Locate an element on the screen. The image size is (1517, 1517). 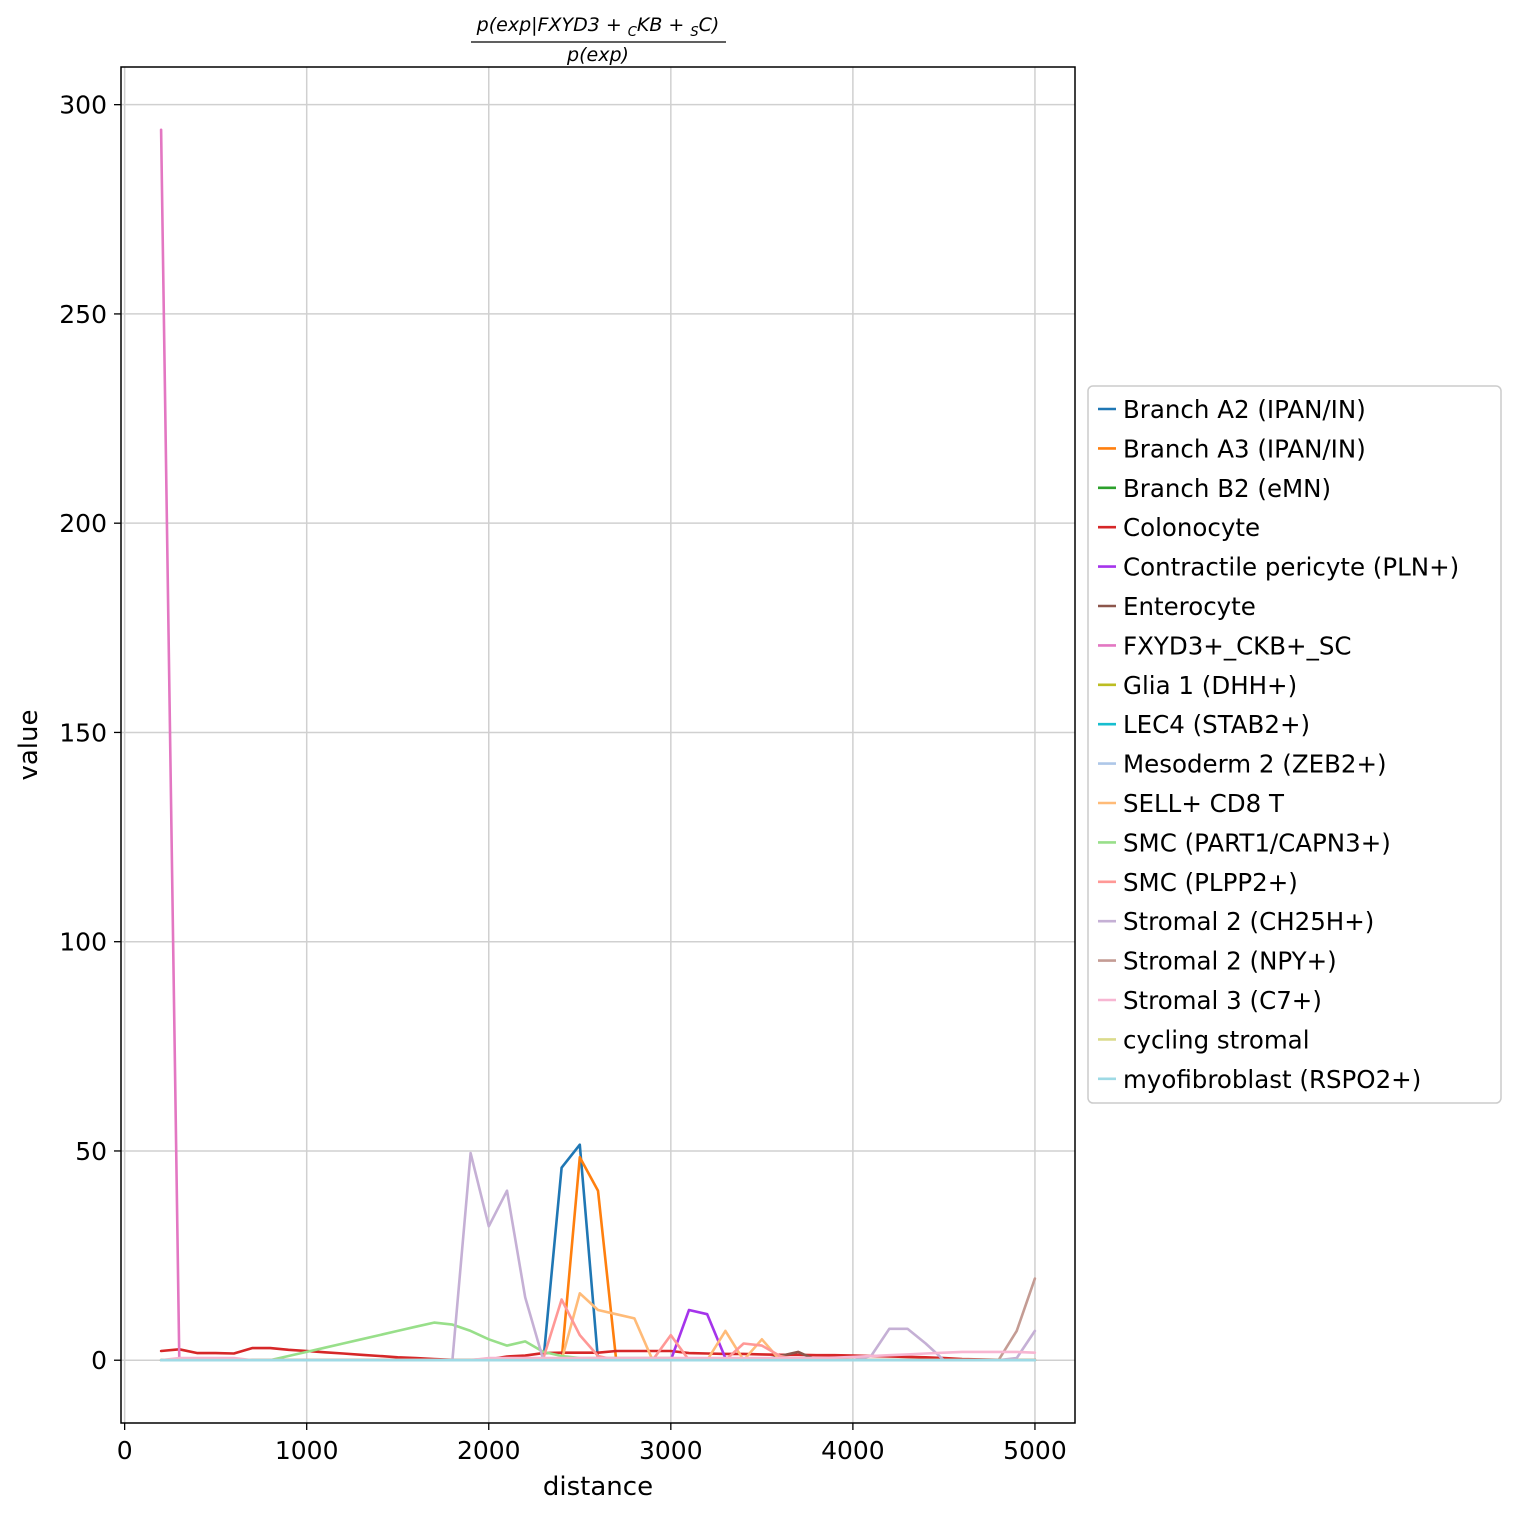
y-tick-label: 100 is located at coordinates (83, 942).